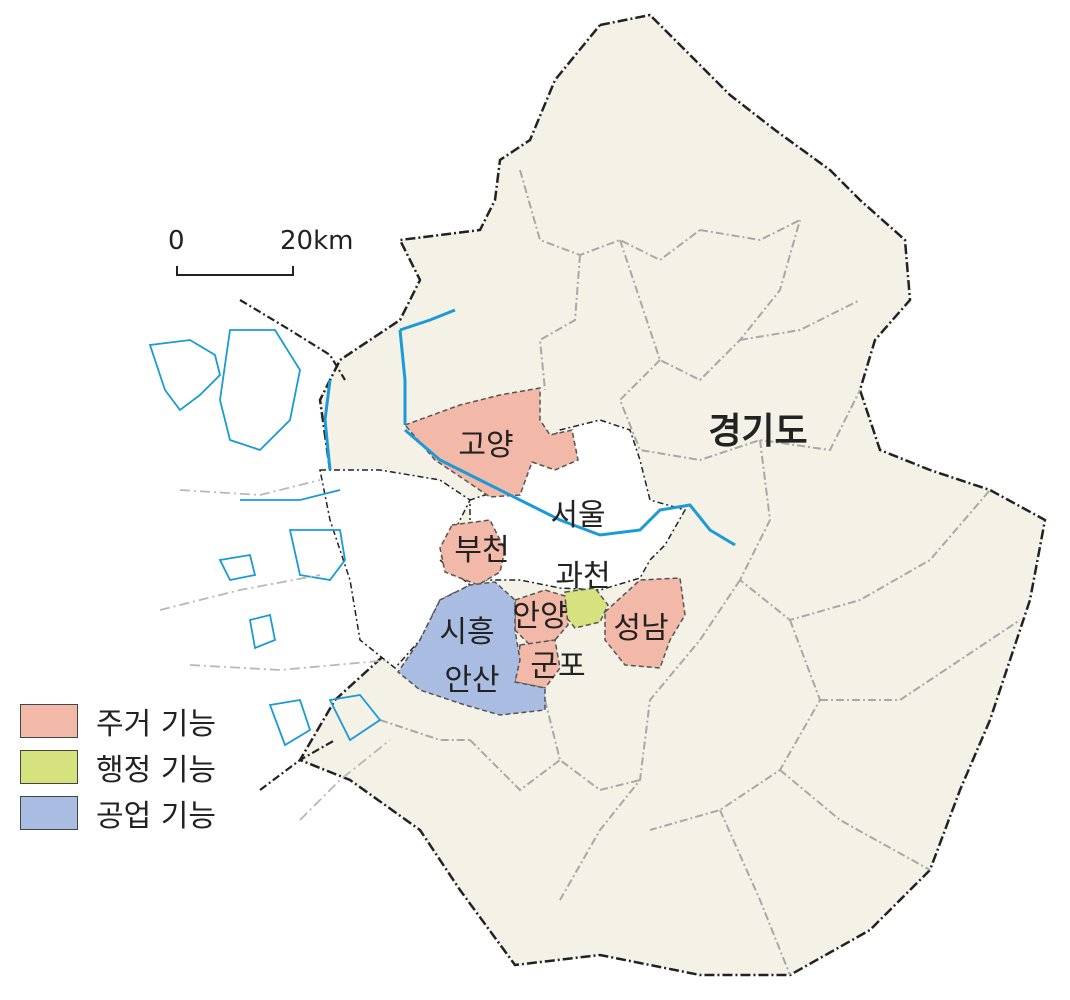  What do you see at coordinates (466, 632) in the screenshot?
I see `siheung-label: 시흥` at bounding box center [466, 632].